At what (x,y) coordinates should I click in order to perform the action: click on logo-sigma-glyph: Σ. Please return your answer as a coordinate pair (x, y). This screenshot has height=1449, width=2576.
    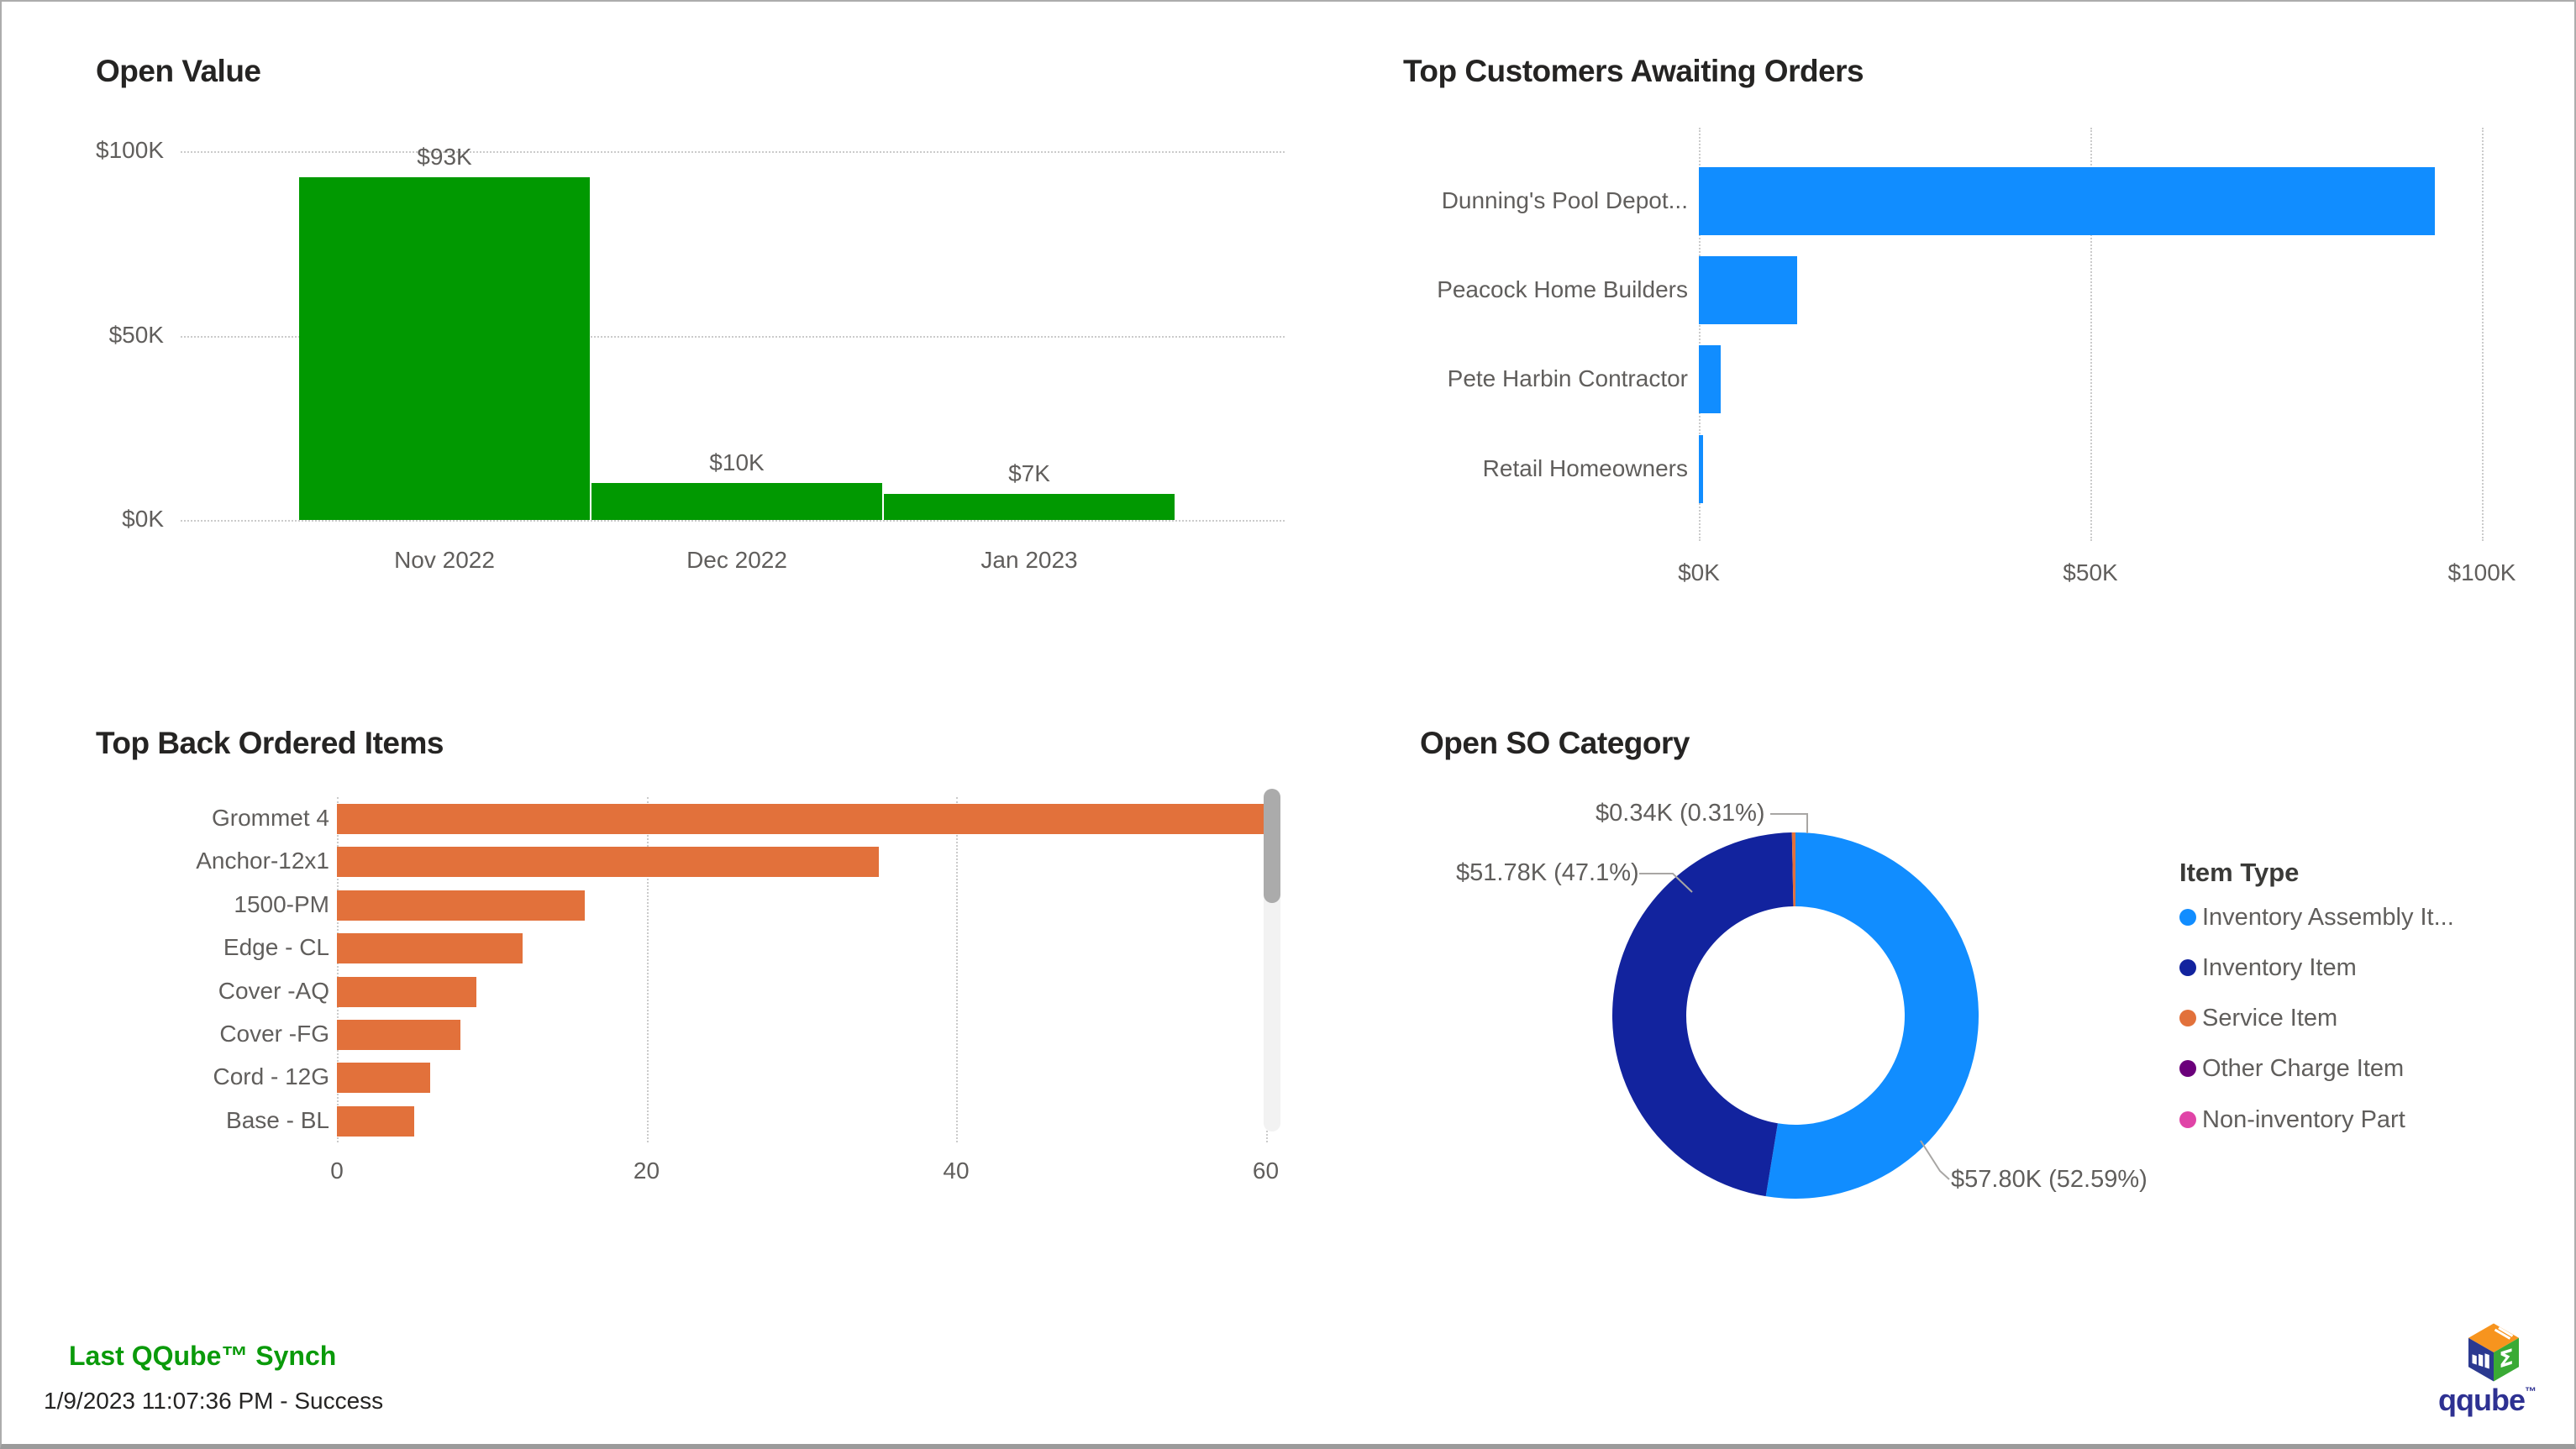
    Looking at the image, I should click on (2506, 1359).